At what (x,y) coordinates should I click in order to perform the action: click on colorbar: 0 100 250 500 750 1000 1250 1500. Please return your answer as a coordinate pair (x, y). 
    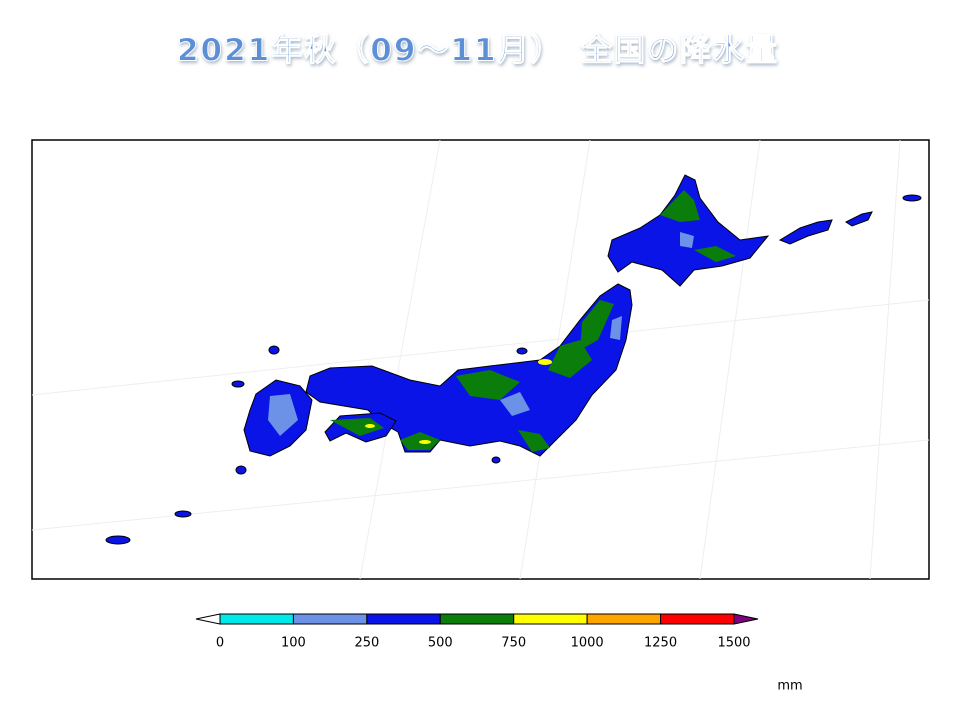
    Looking at the image, I should click on (477, 632).